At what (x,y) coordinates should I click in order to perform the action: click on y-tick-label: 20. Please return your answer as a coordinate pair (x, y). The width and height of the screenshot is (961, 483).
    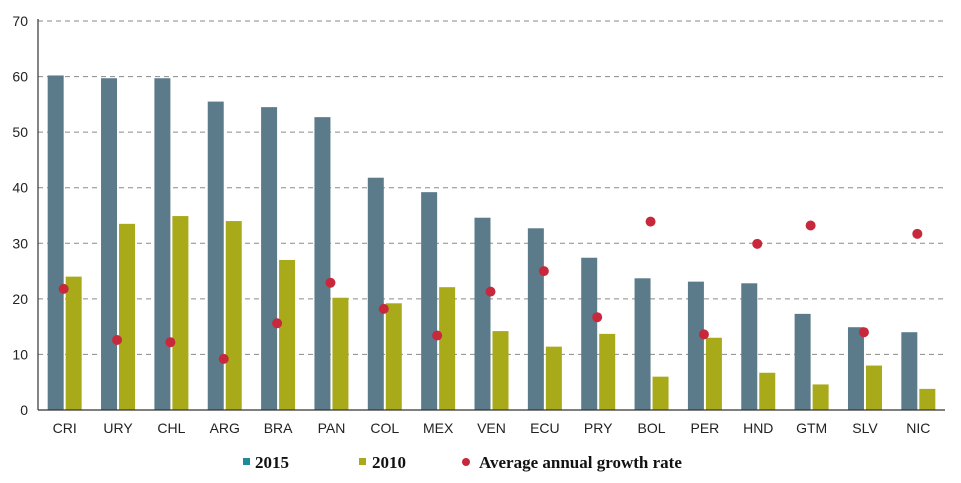
    Looking at the image, I should click on (20, 299).